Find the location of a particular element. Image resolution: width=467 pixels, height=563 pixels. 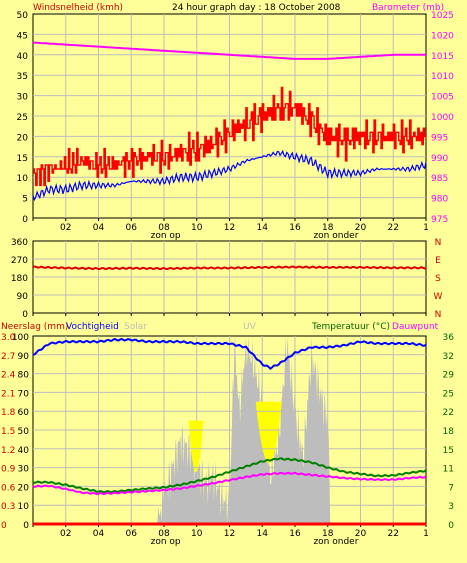

x-tick-label: 1 is located at coordinates (426, 228).